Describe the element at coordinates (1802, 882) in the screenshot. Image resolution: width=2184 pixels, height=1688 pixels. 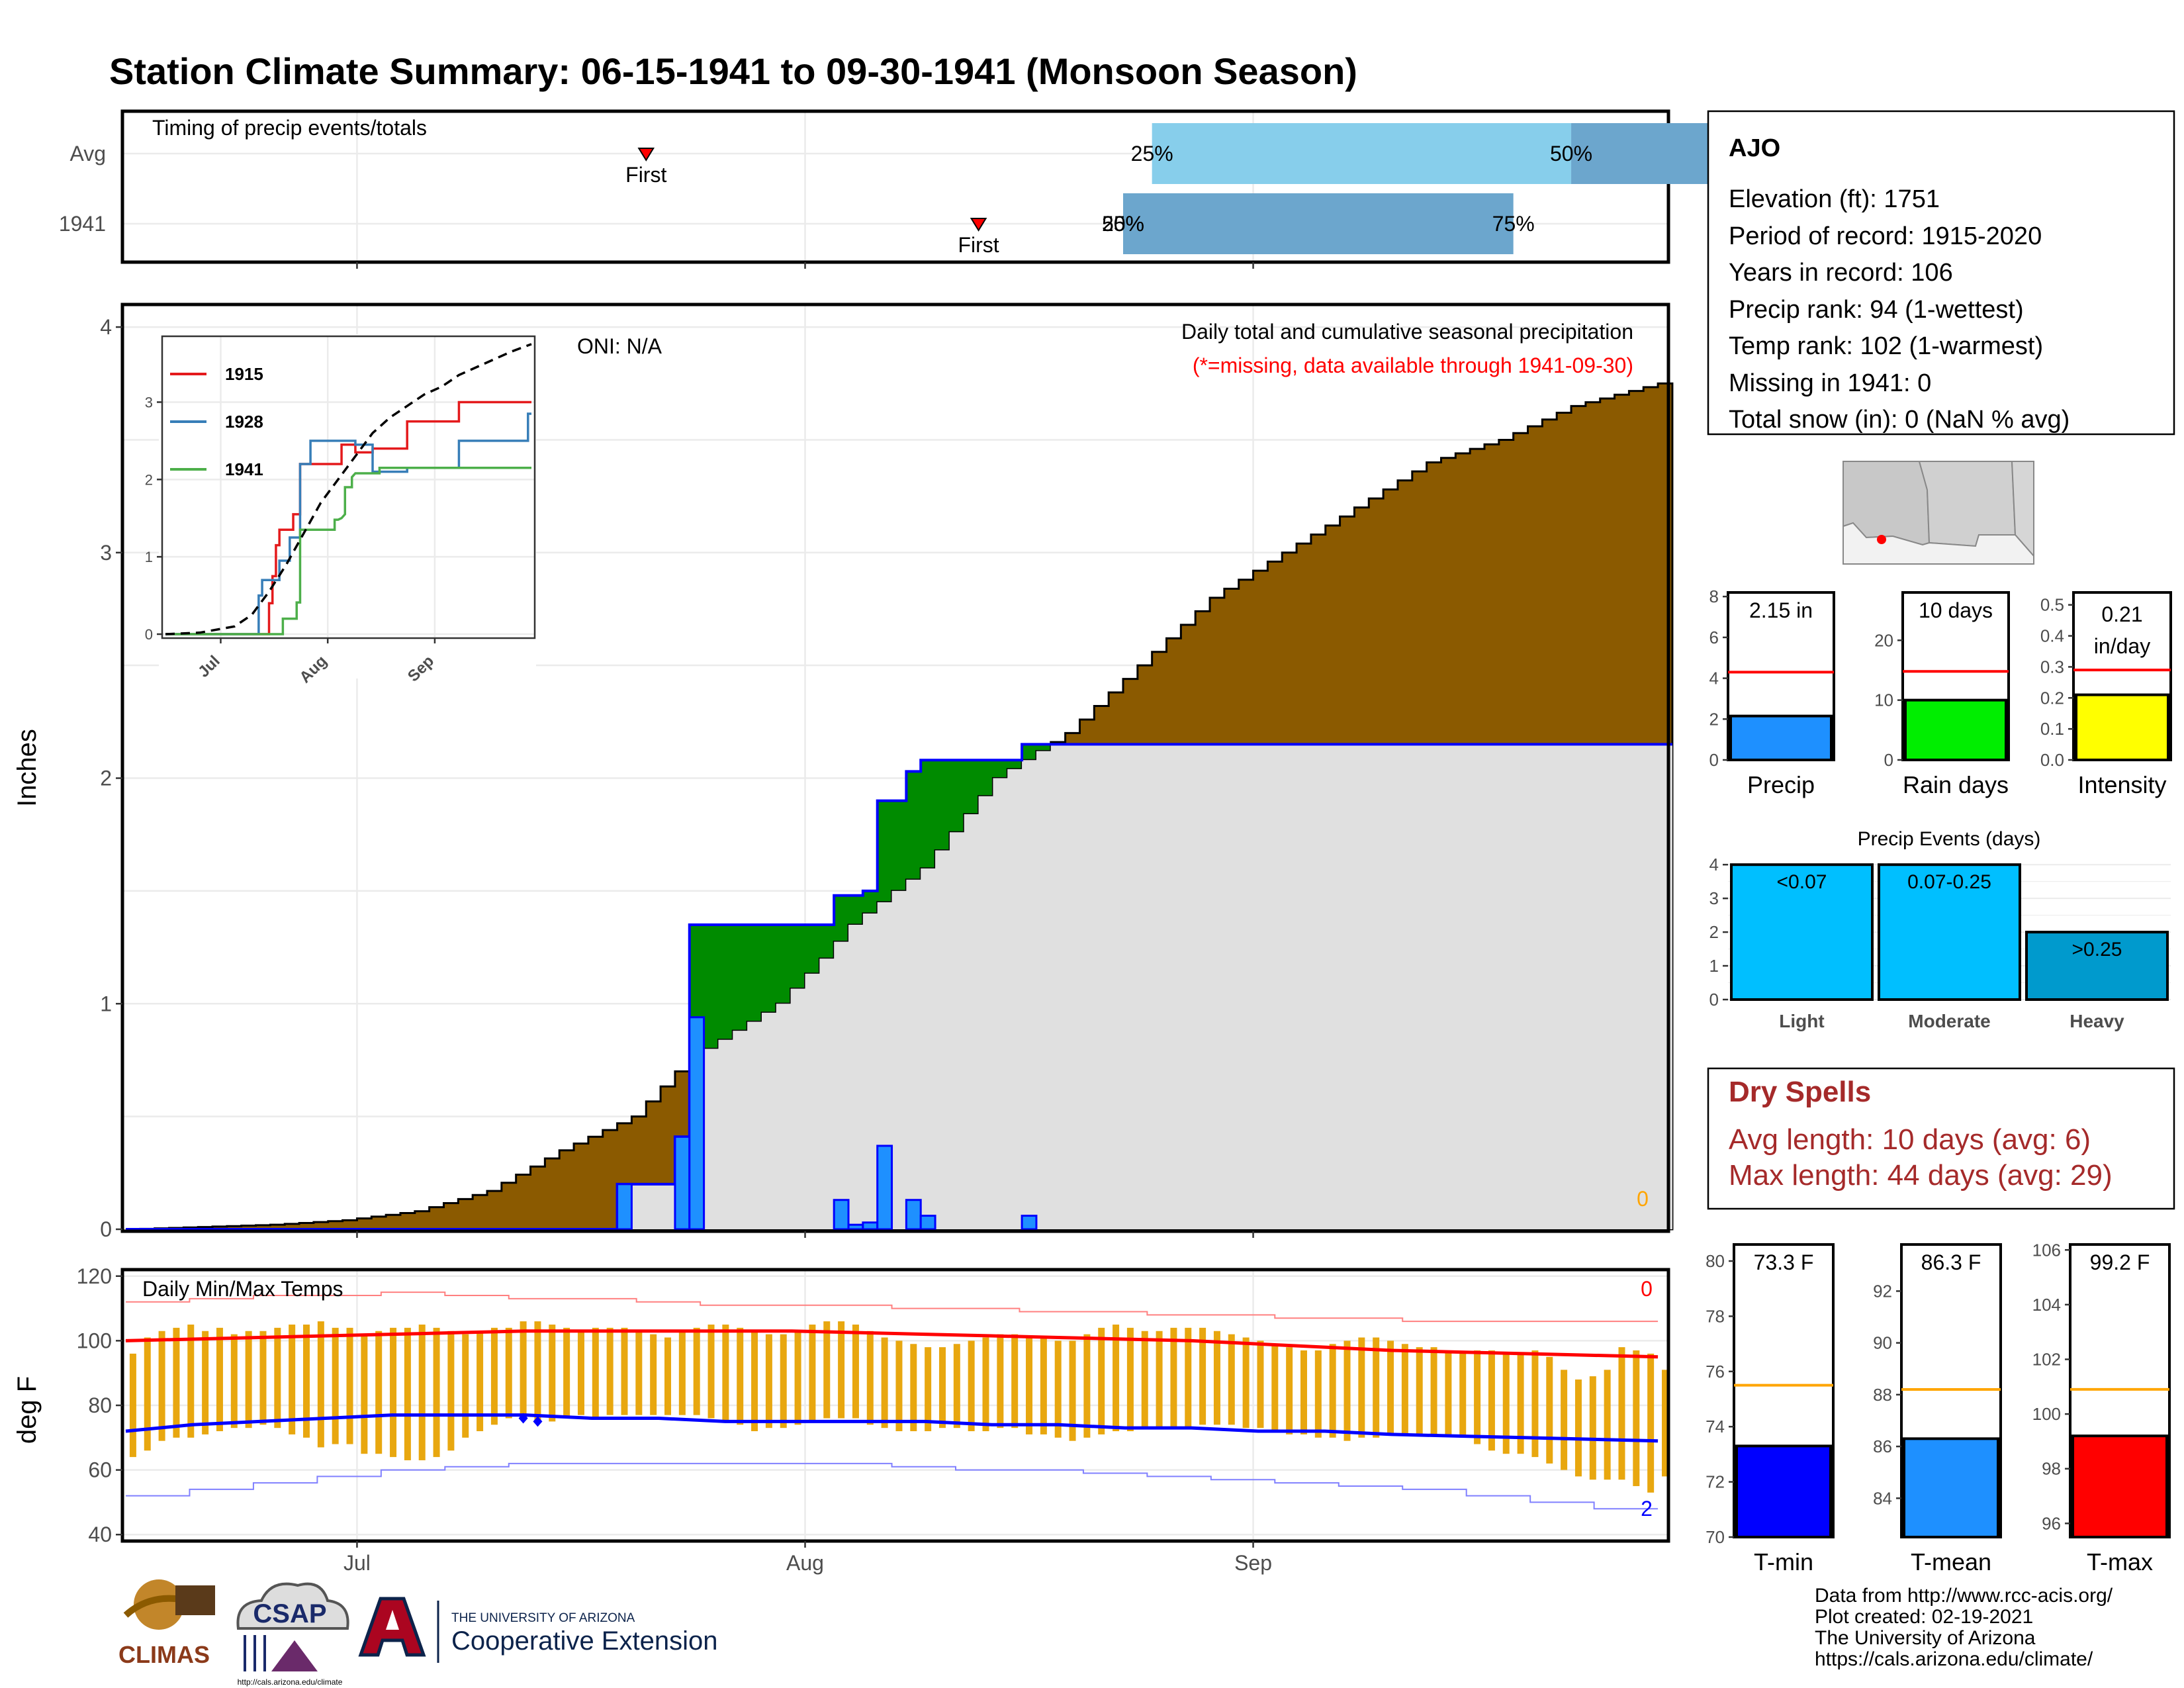
I see `events-bar-label: <0.07` at that location.